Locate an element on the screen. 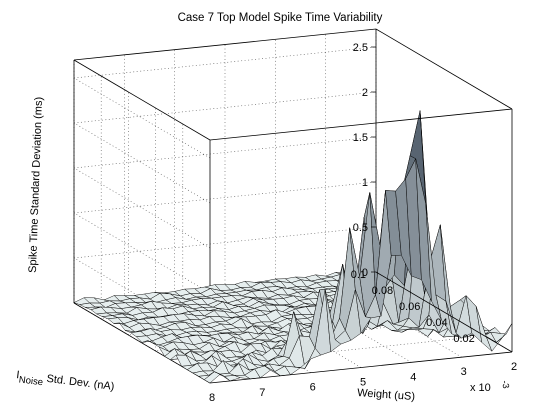  y-axis-label: INoise Std. Dev. (nA) is located at coordinates (65, 383).